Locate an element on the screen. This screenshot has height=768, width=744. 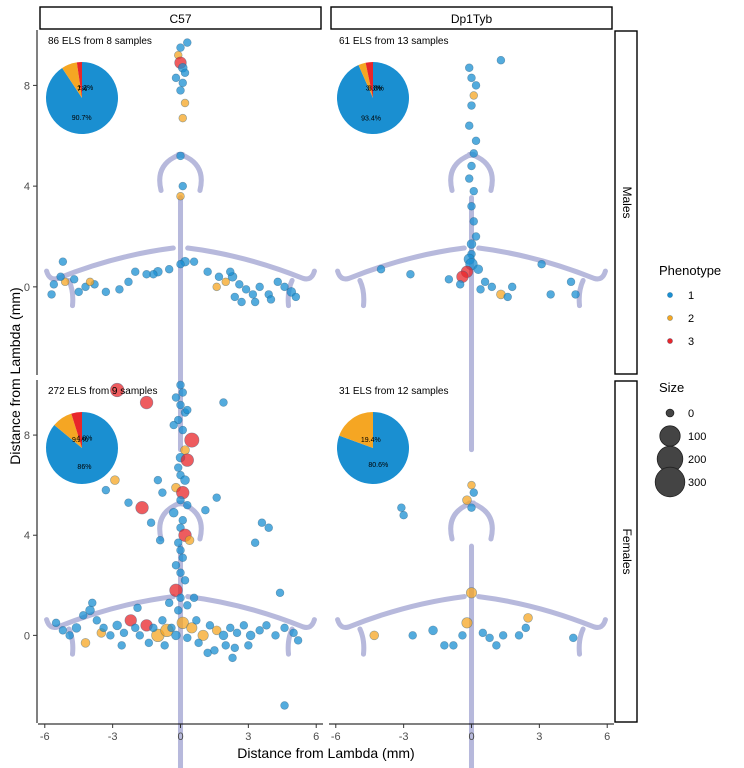
x-tick-label: 6 is located at coordinates (607, 737).